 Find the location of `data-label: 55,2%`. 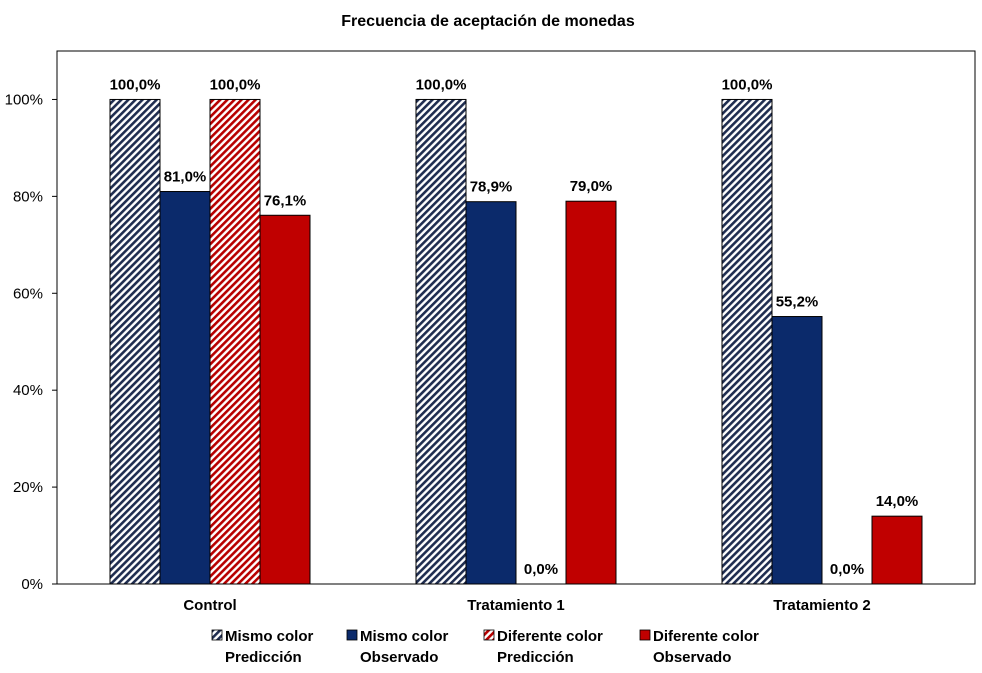

data-label: 55,2% is located at coordinates (797, 302).